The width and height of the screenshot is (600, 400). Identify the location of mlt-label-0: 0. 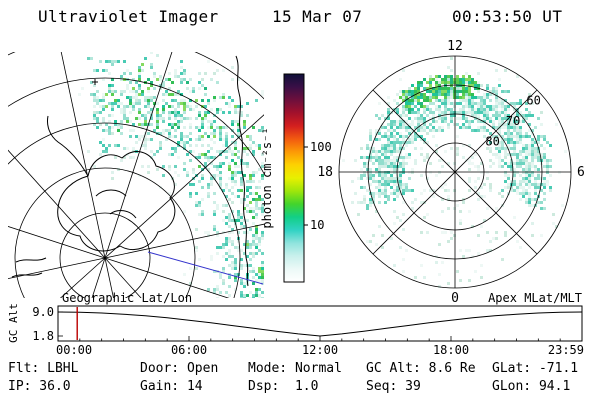
(455, 298).